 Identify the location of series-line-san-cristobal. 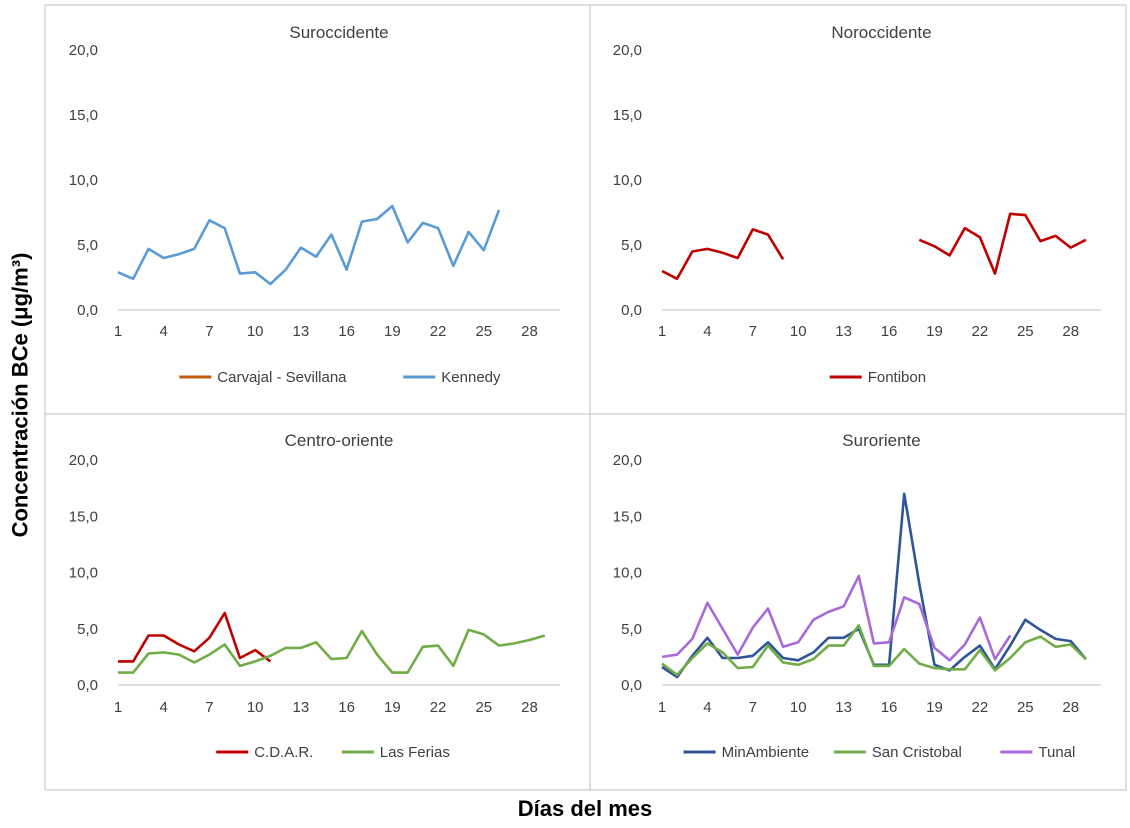
(874, 650).